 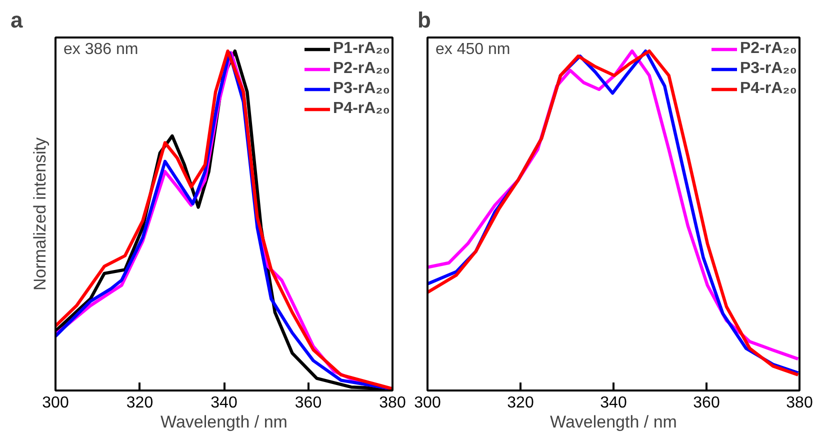 What do you see at coordinates (361, 49) in the screenshot?
I see `legend-label: P1-rA₂₀` at bounding box center [361, 49].